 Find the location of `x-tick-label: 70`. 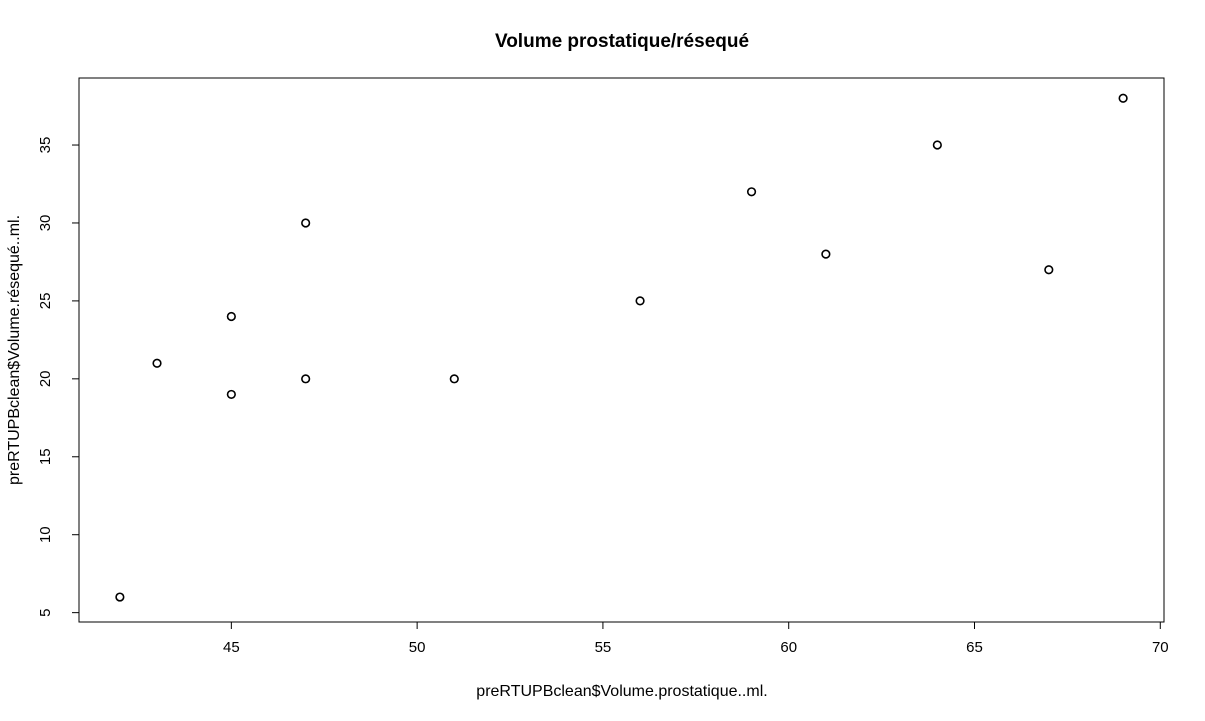

x-tick-label: 70 is located at coordinates (1160, 647).